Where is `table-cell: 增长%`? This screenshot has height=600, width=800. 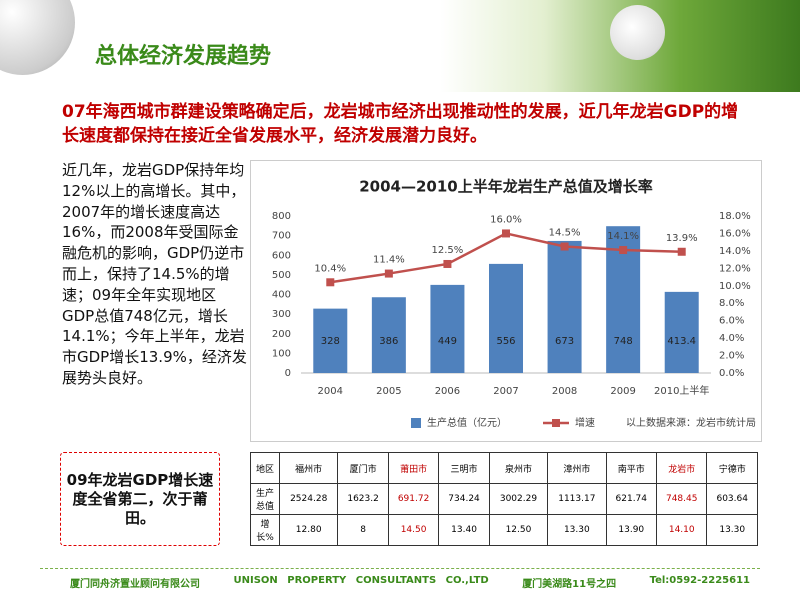
table-cell: 增长% is located at coordinates (265, 530).